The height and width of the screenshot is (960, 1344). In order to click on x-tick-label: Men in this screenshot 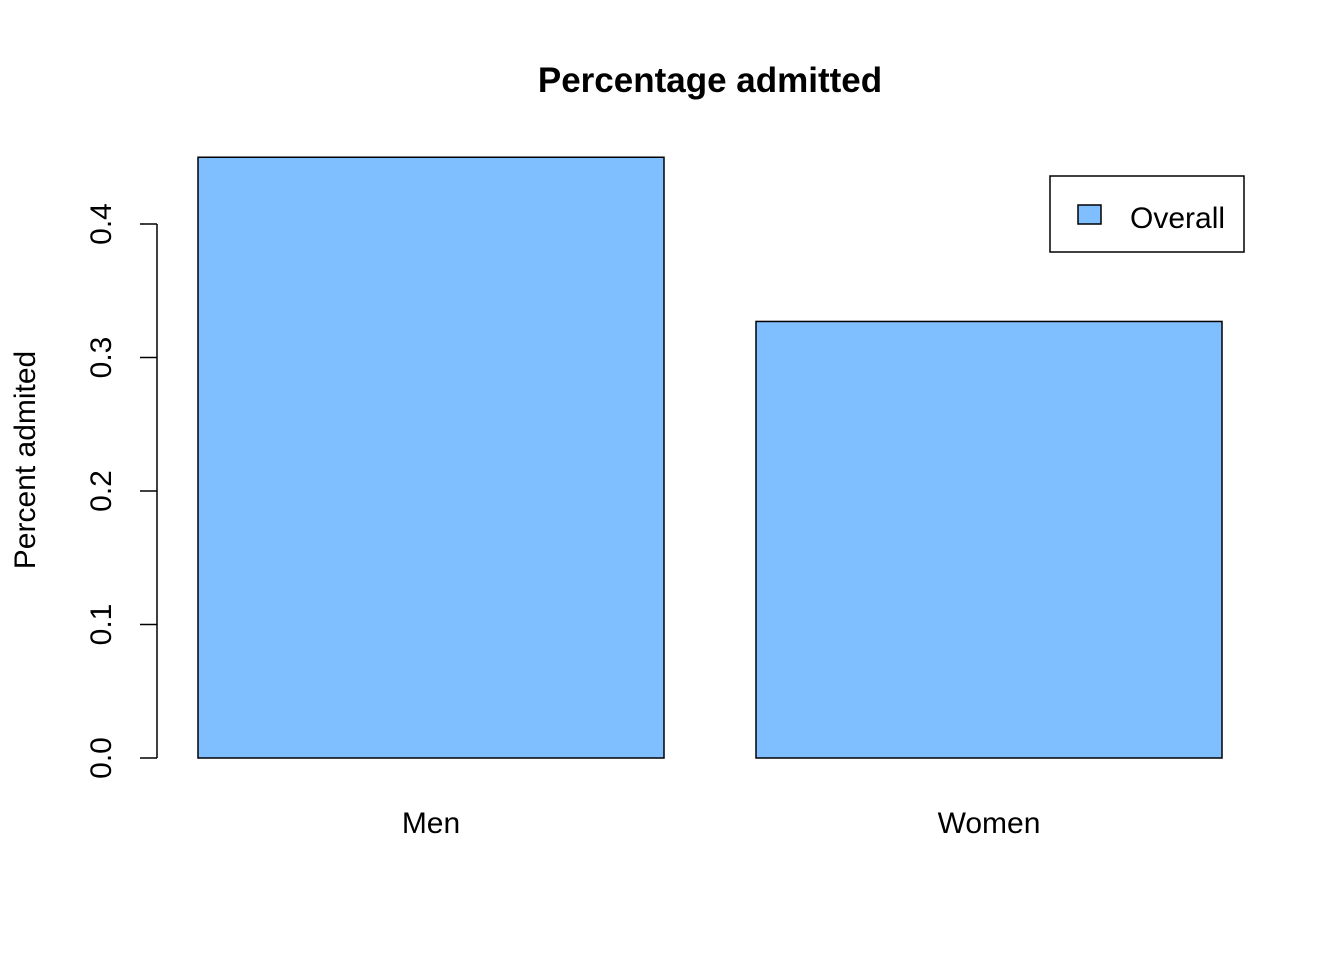, I will do `click(431, 823)`.